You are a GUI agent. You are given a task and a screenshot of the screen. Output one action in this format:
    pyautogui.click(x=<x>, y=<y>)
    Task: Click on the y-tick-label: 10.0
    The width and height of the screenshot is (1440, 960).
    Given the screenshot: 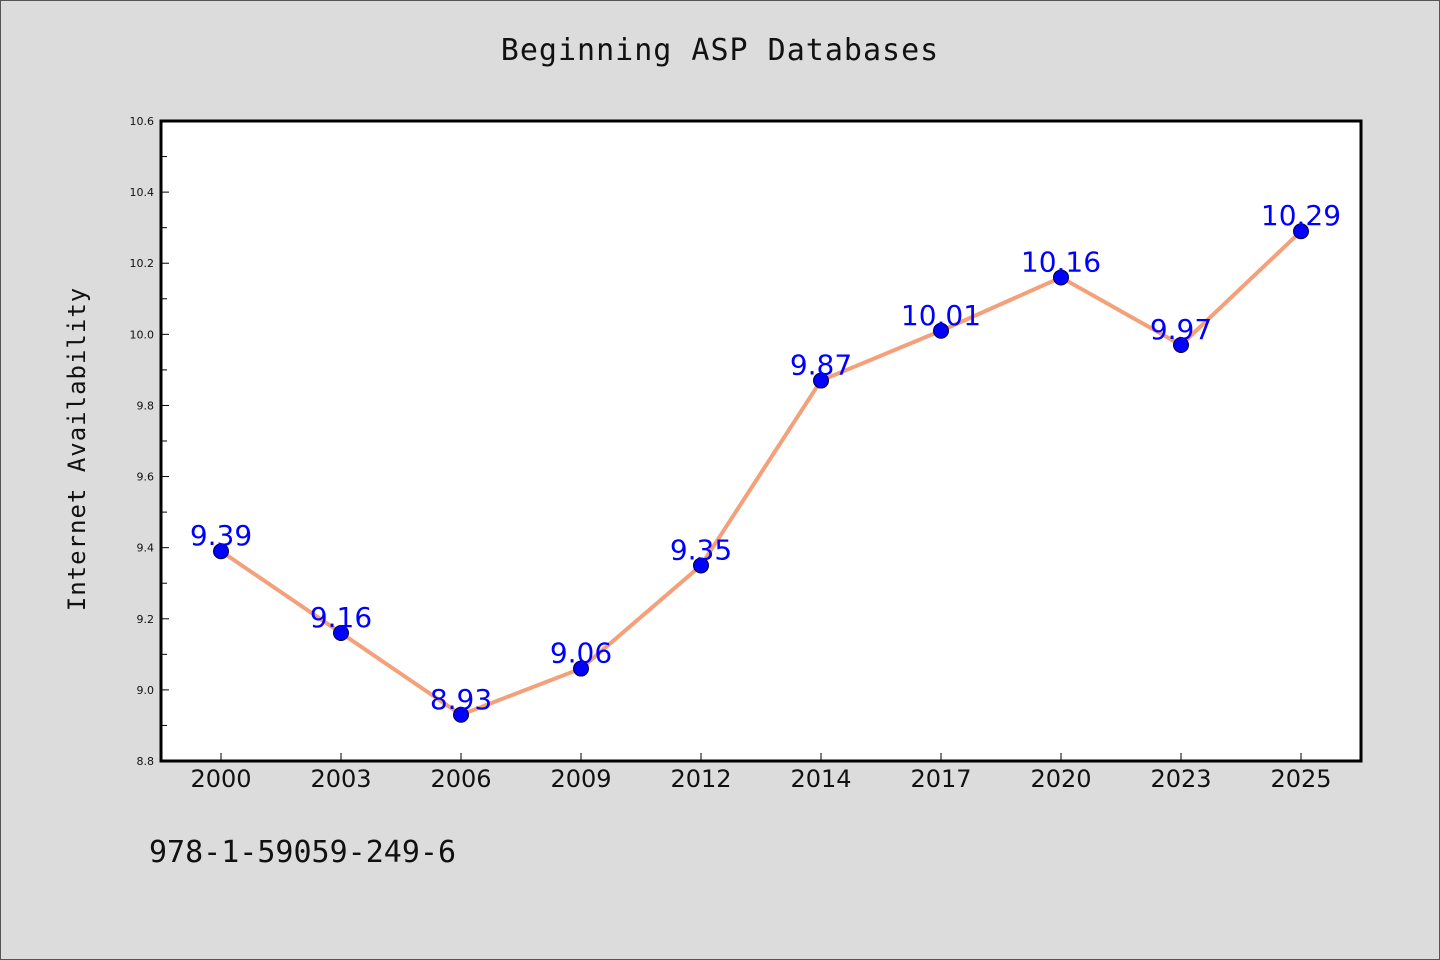 What is the action you would take?
    pyautogui.click(x=142, y=334)
    